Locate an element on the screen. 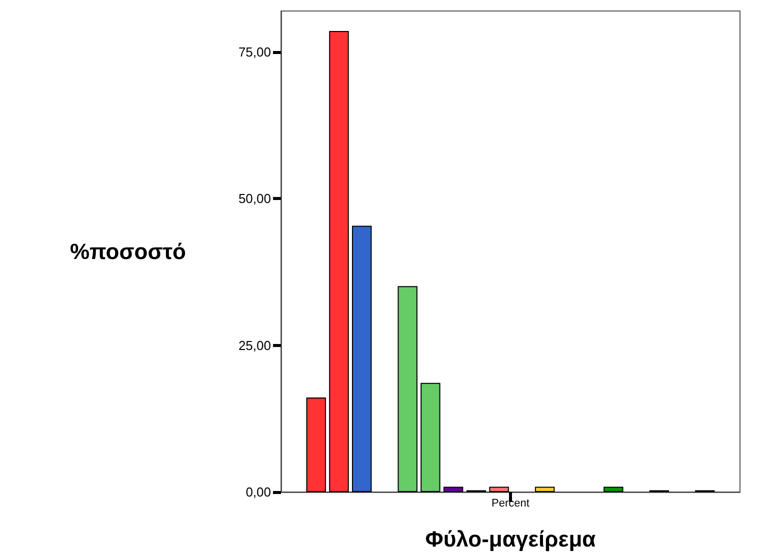 This screenshot has width=766, height=555. y-tick-label: 50,00 is located at coordinates (254, 198).